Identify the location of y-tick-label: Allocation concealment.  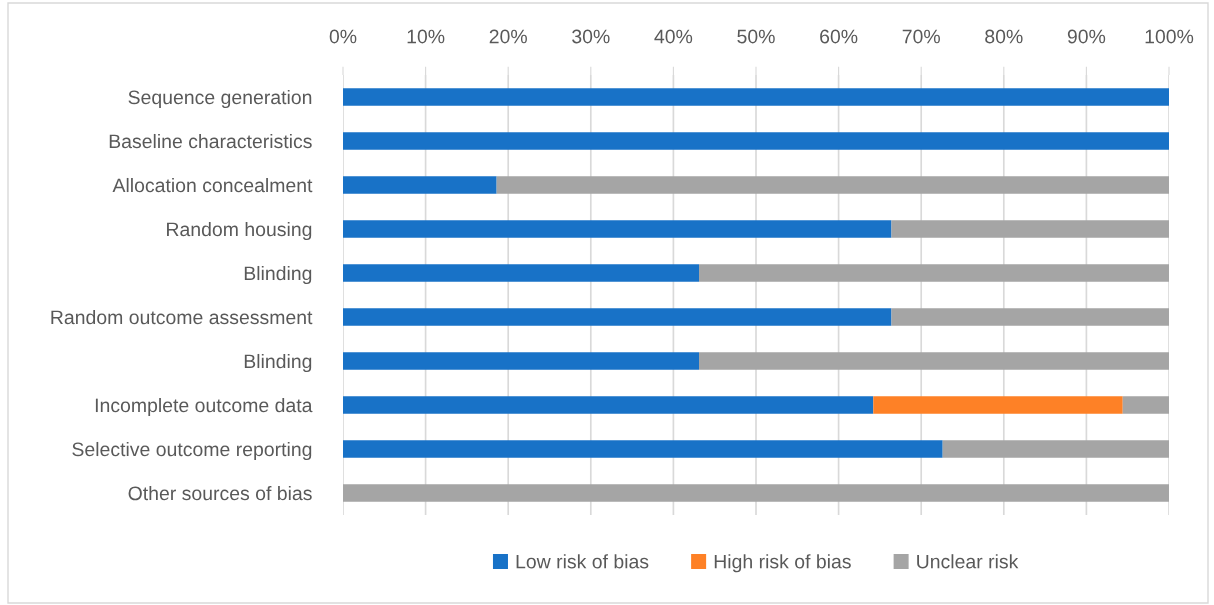
(212, 185).